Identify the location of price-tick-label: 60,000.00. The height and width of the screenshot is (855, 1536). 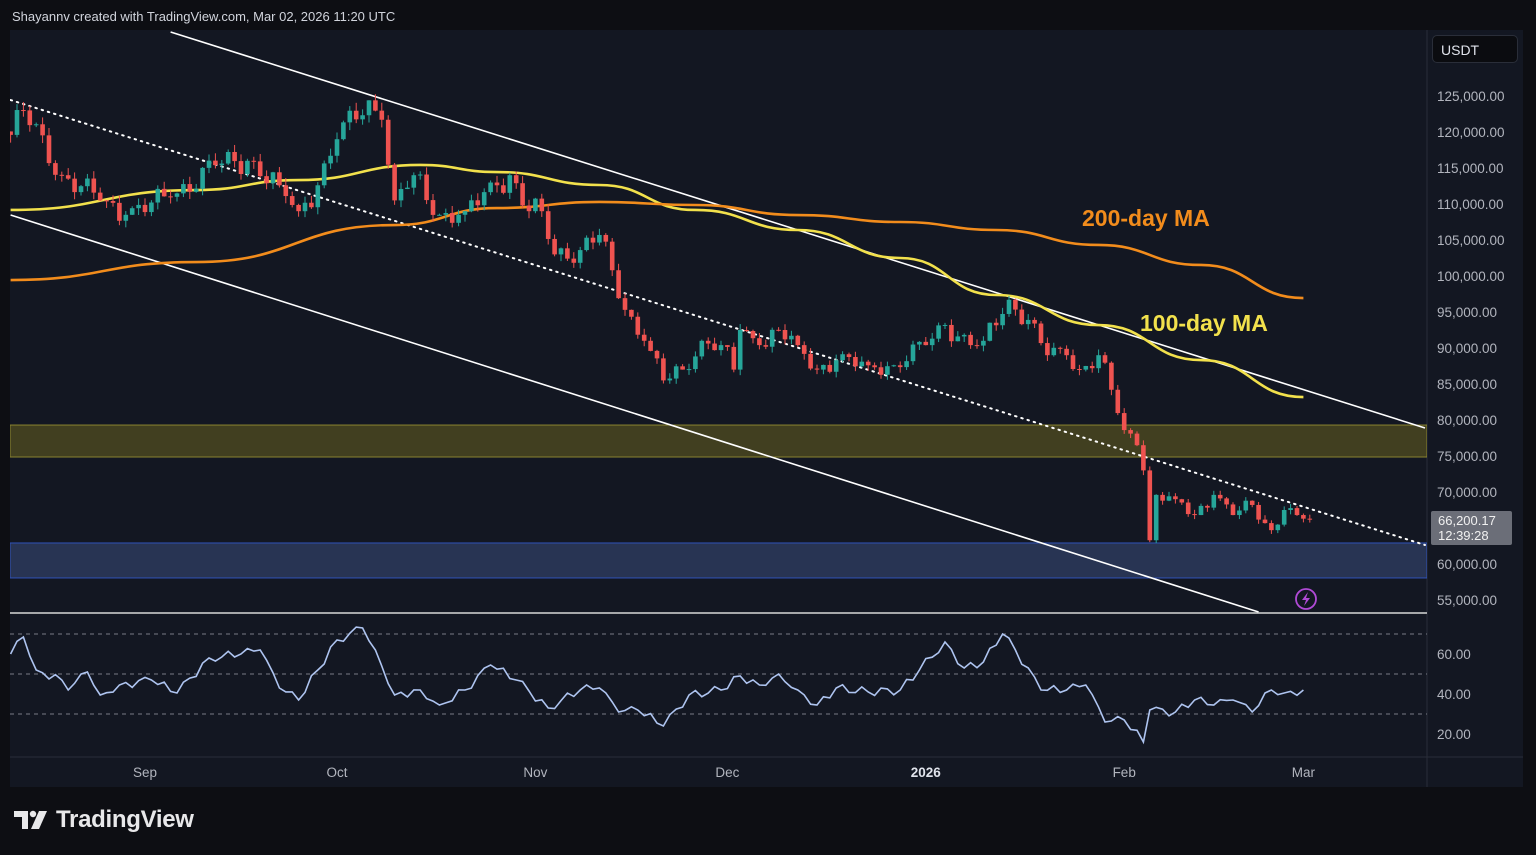
(1467, 564).